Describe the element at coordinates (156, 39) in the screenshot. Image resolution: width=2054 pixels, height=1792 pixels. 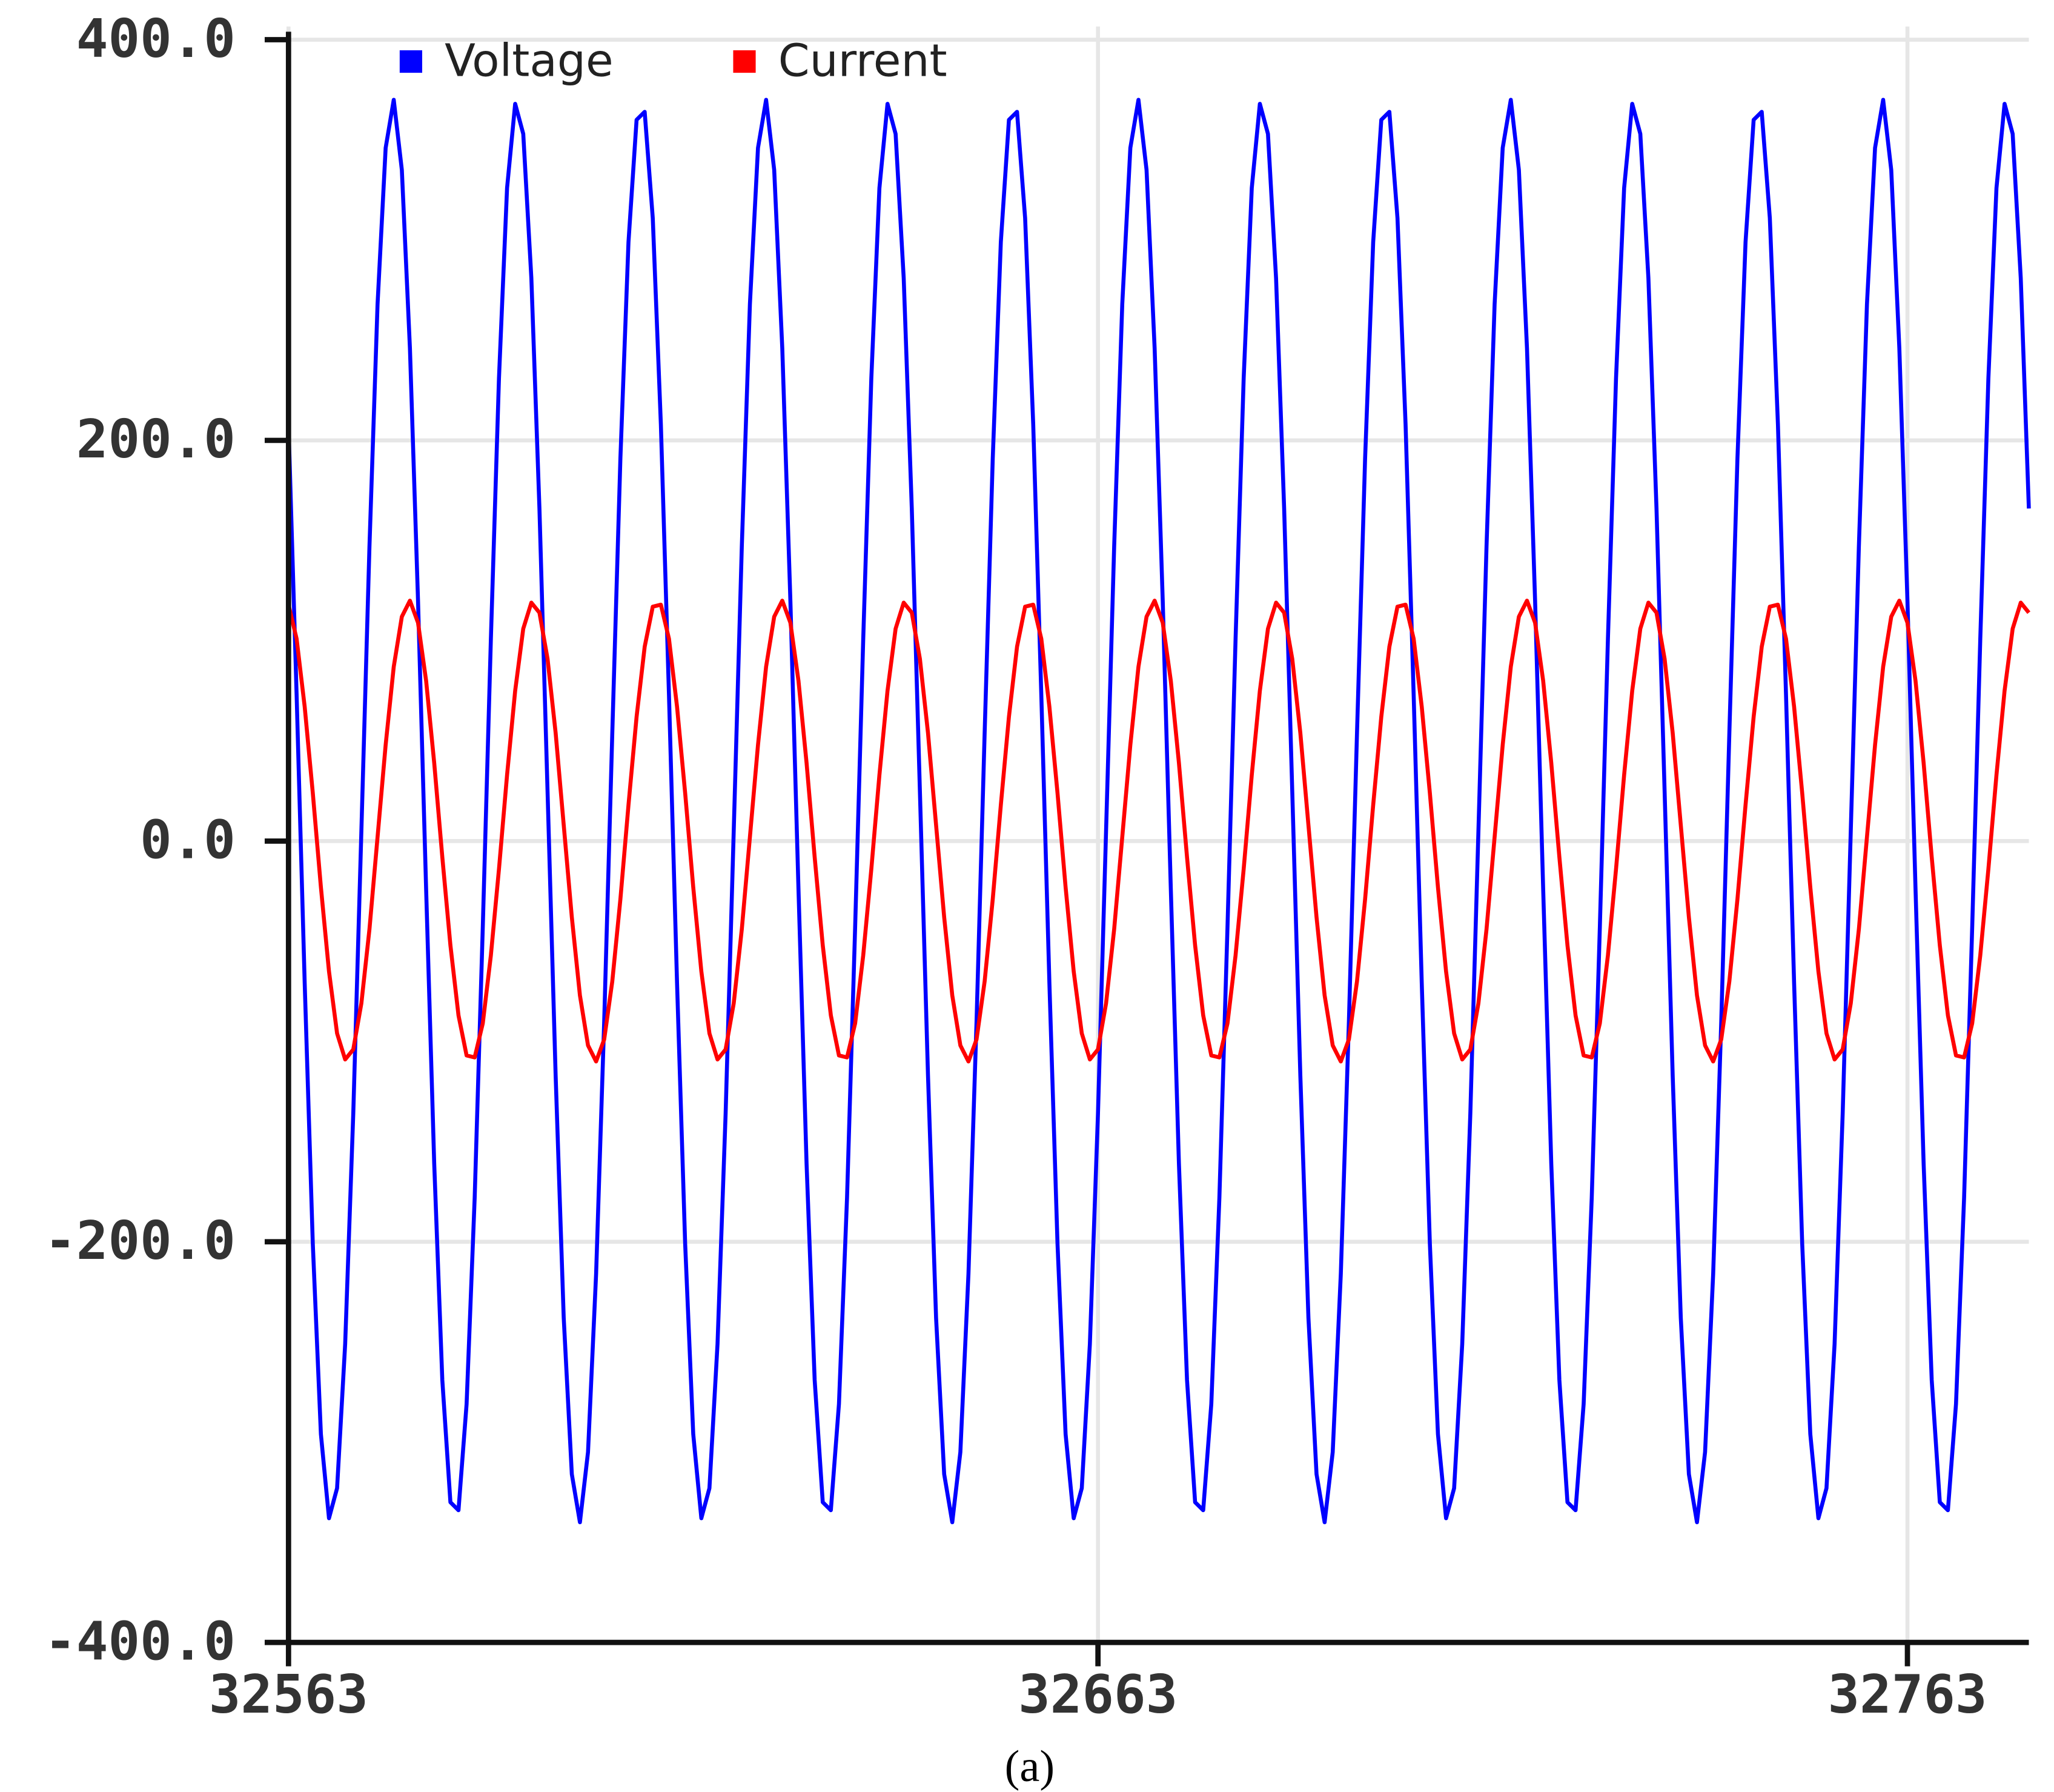
I see `y-tick-label: 400.0` at that location.